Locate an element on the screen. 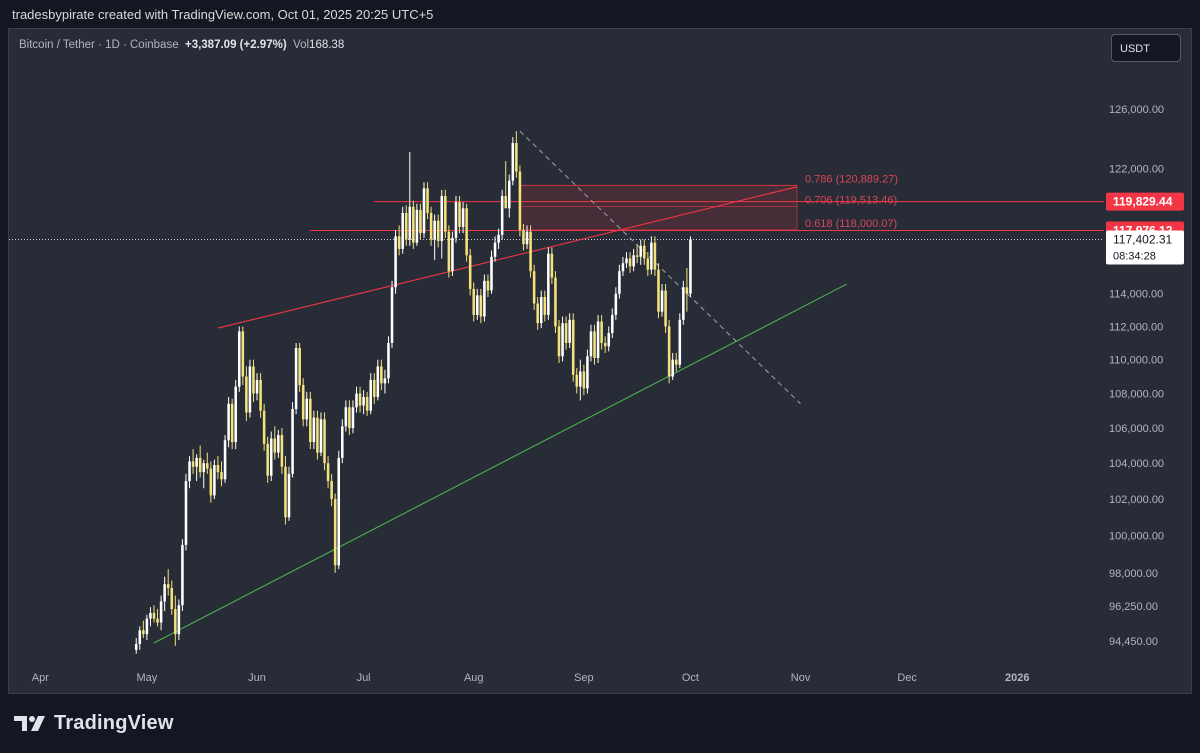  tradingview-brand: TradingView is located at coordinates (94, 723).